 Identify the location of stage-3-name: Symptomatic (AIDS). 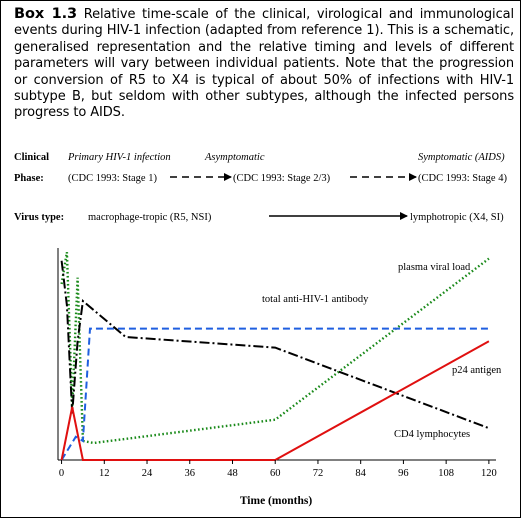
(461, 157).